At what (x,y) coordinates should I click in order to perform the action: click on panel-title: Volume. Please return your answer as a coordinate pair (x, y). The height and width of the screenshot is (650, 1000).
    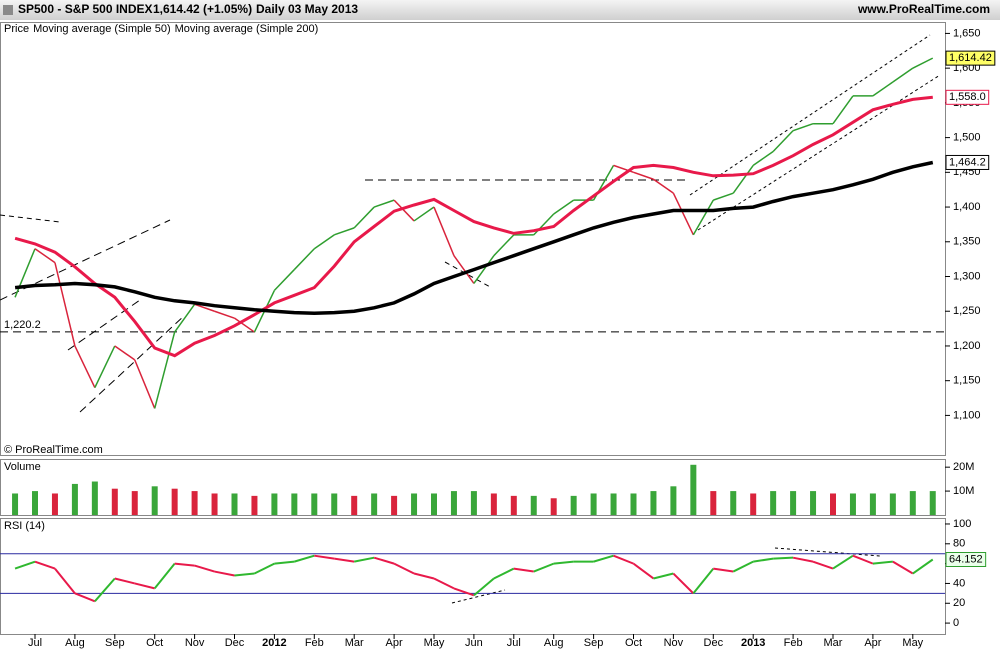
    Looking at the image, I should click on (22, 467).